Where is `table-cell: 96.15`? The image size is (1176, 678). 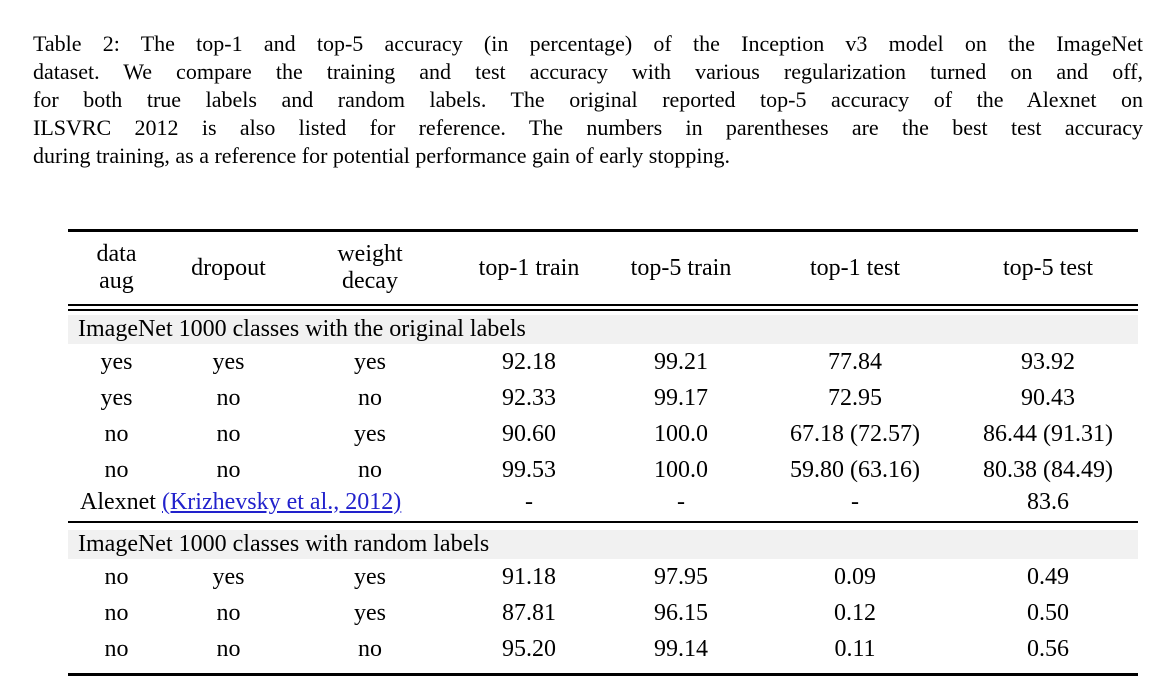
table-cell: 96.15 is located at coordinates (681, 612).